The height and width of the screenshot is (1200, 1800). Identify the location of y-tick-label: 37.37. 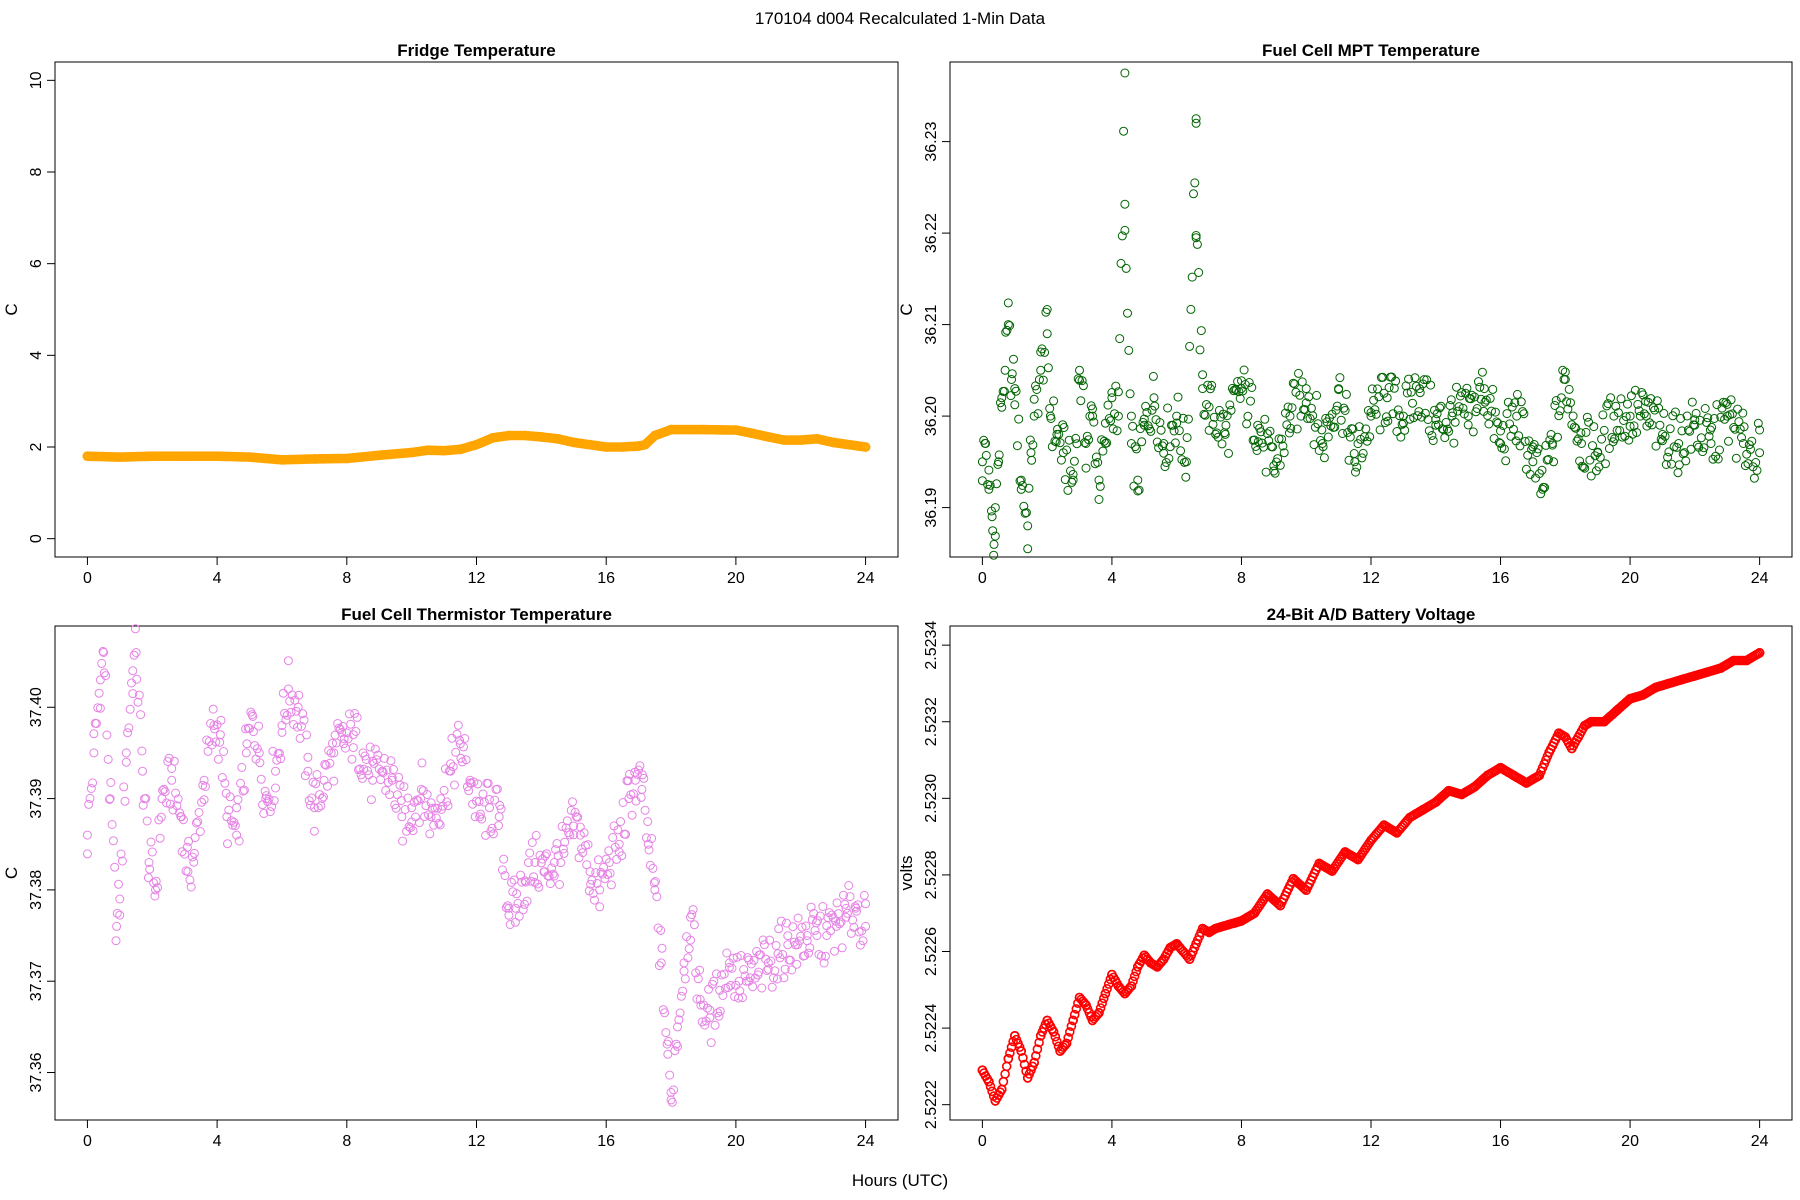
(36, 981).